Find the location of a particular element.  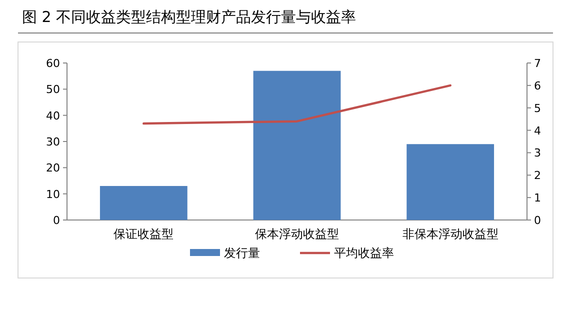

y-tick-label: 10 is located at coordinates (53, 194).